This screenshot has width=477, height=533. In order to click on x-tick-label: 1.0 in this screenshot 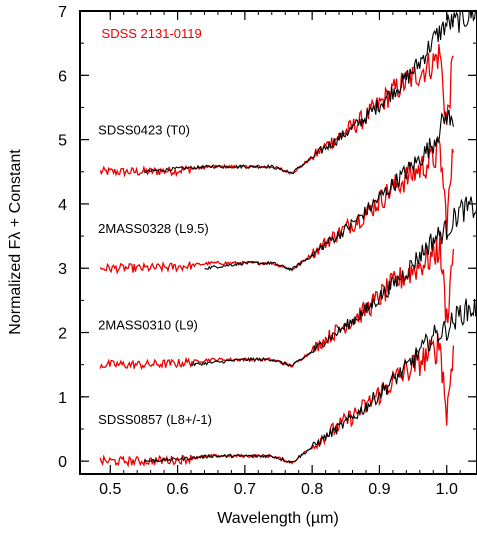, I will do `click(447, 489)`.